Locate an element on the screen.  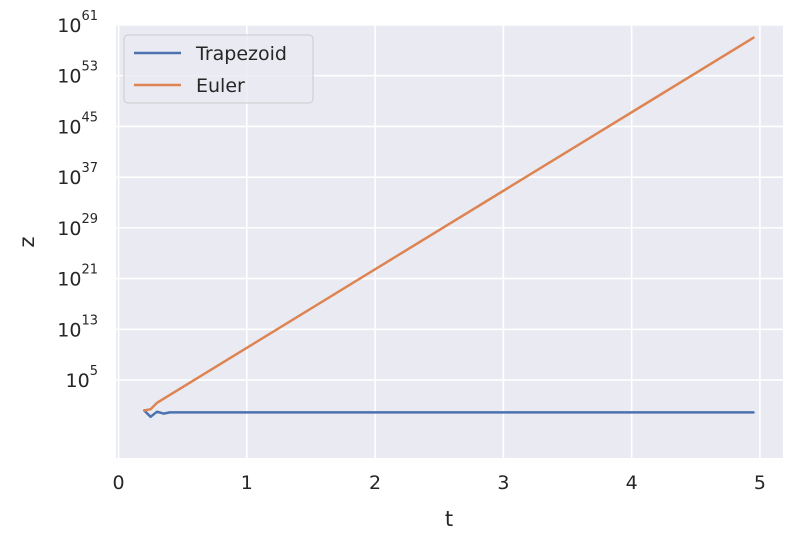
legend-label-euler: Euler is located at coordinates (220, 86).